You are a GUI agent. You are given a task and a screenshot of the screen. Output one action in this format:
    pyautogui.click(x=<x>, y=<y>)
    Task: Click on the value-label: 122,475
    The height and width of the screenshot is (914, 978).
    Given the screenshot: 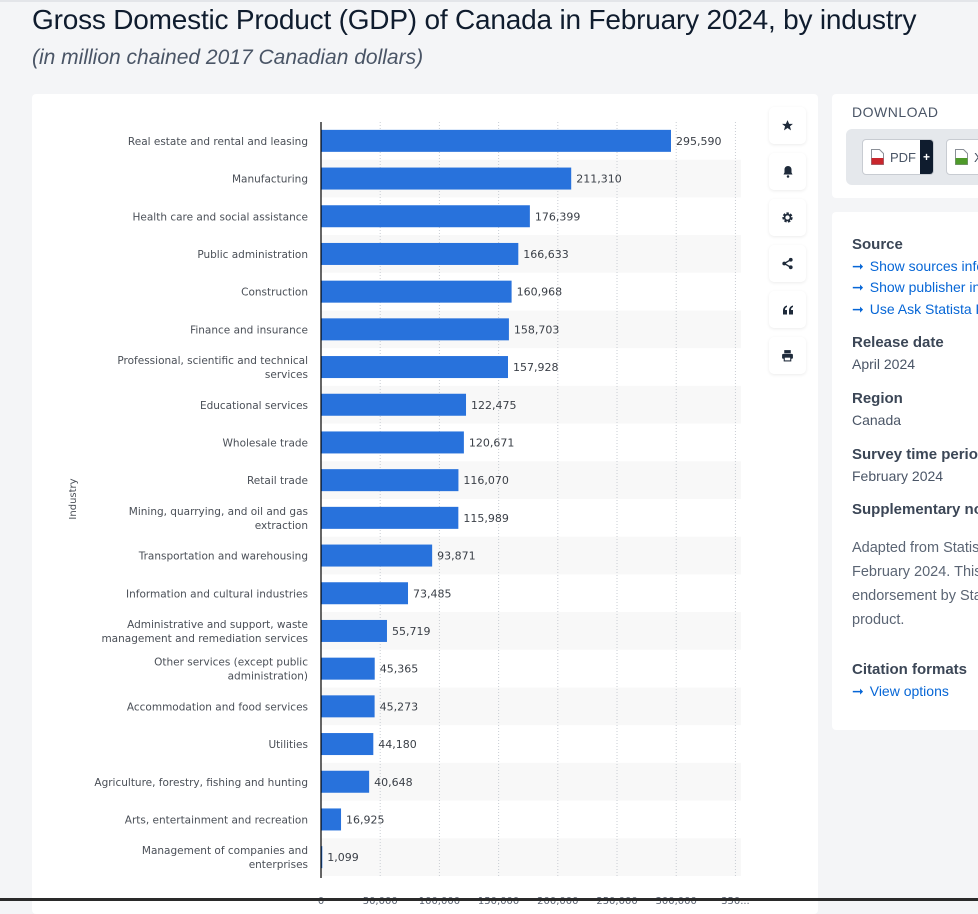 What is the action you would take?
    pyautogui.click(x=494, y=405)
    